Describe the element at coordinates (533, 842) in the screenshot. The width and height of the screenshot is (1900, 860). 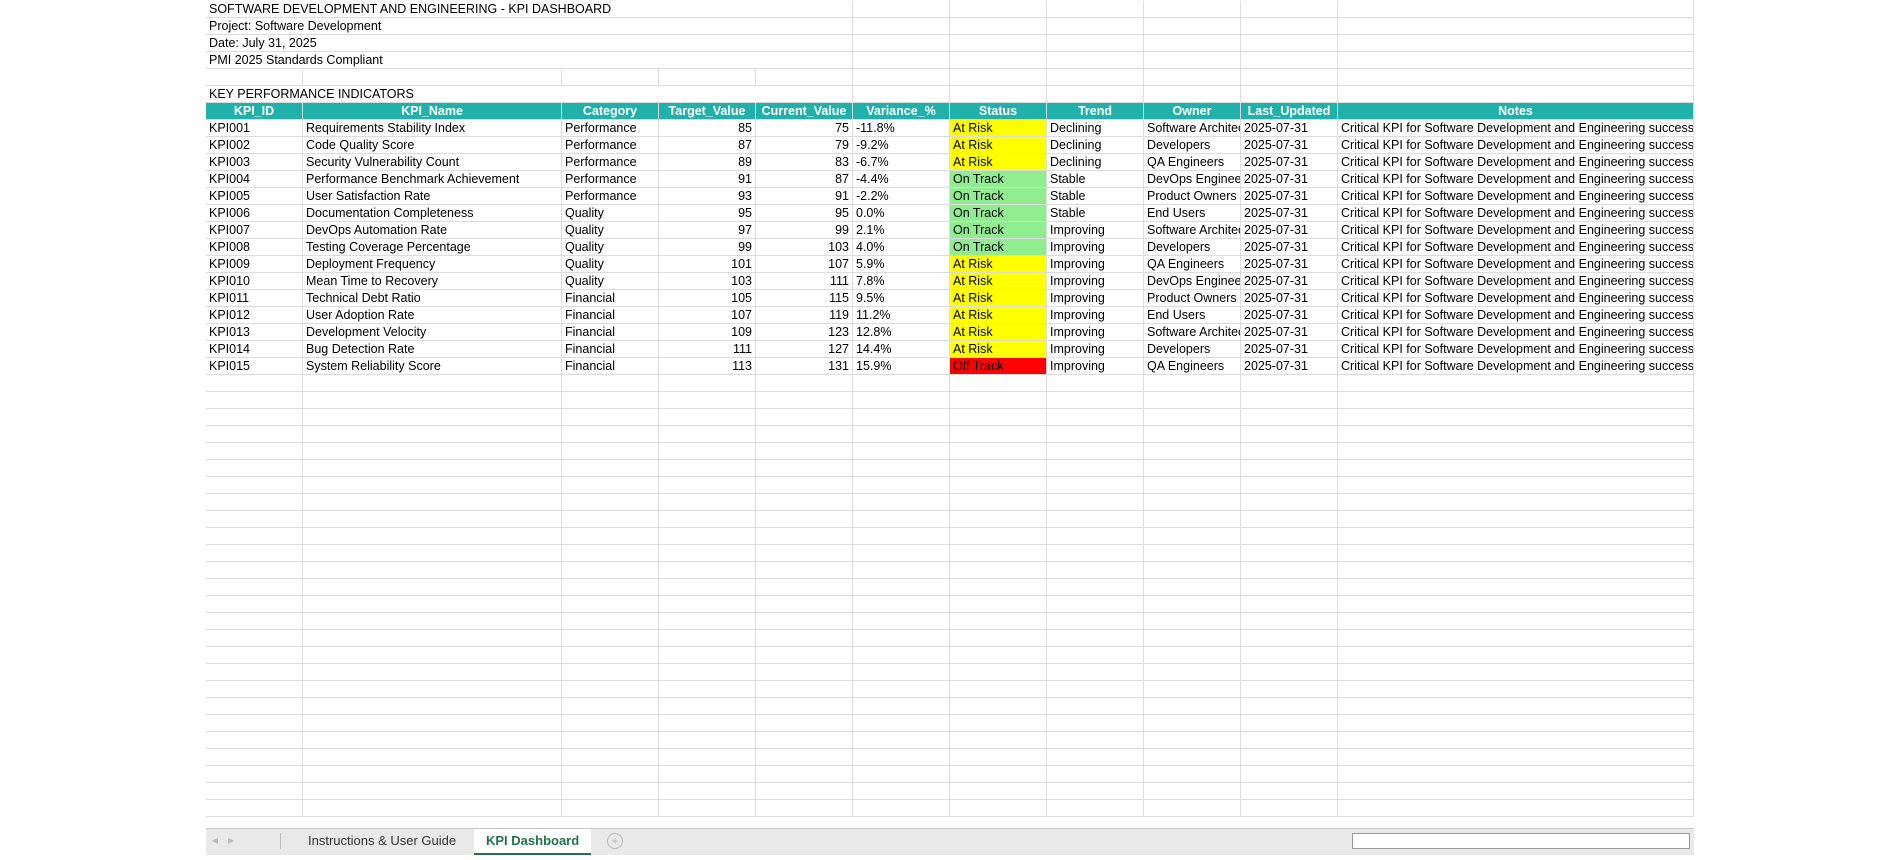
I see `sheet-tab: KPI Dashboard` at that location.